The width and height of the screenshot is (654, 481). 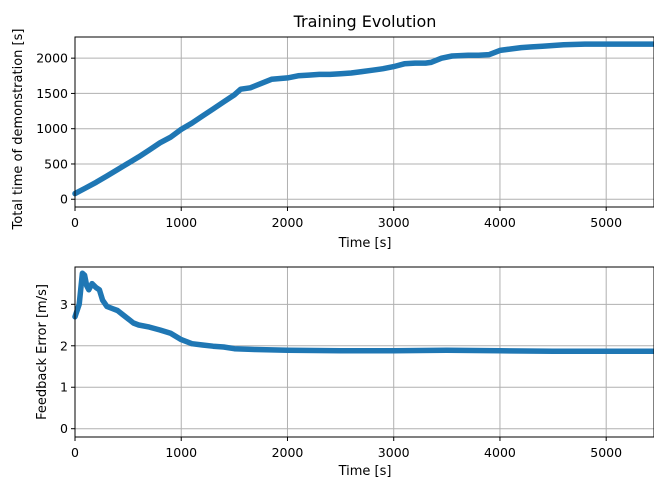 What do you see at coordinates (52, 128) in the screenshot?
I see `y-tick-label: 1000` at bounding box center [52, 128].